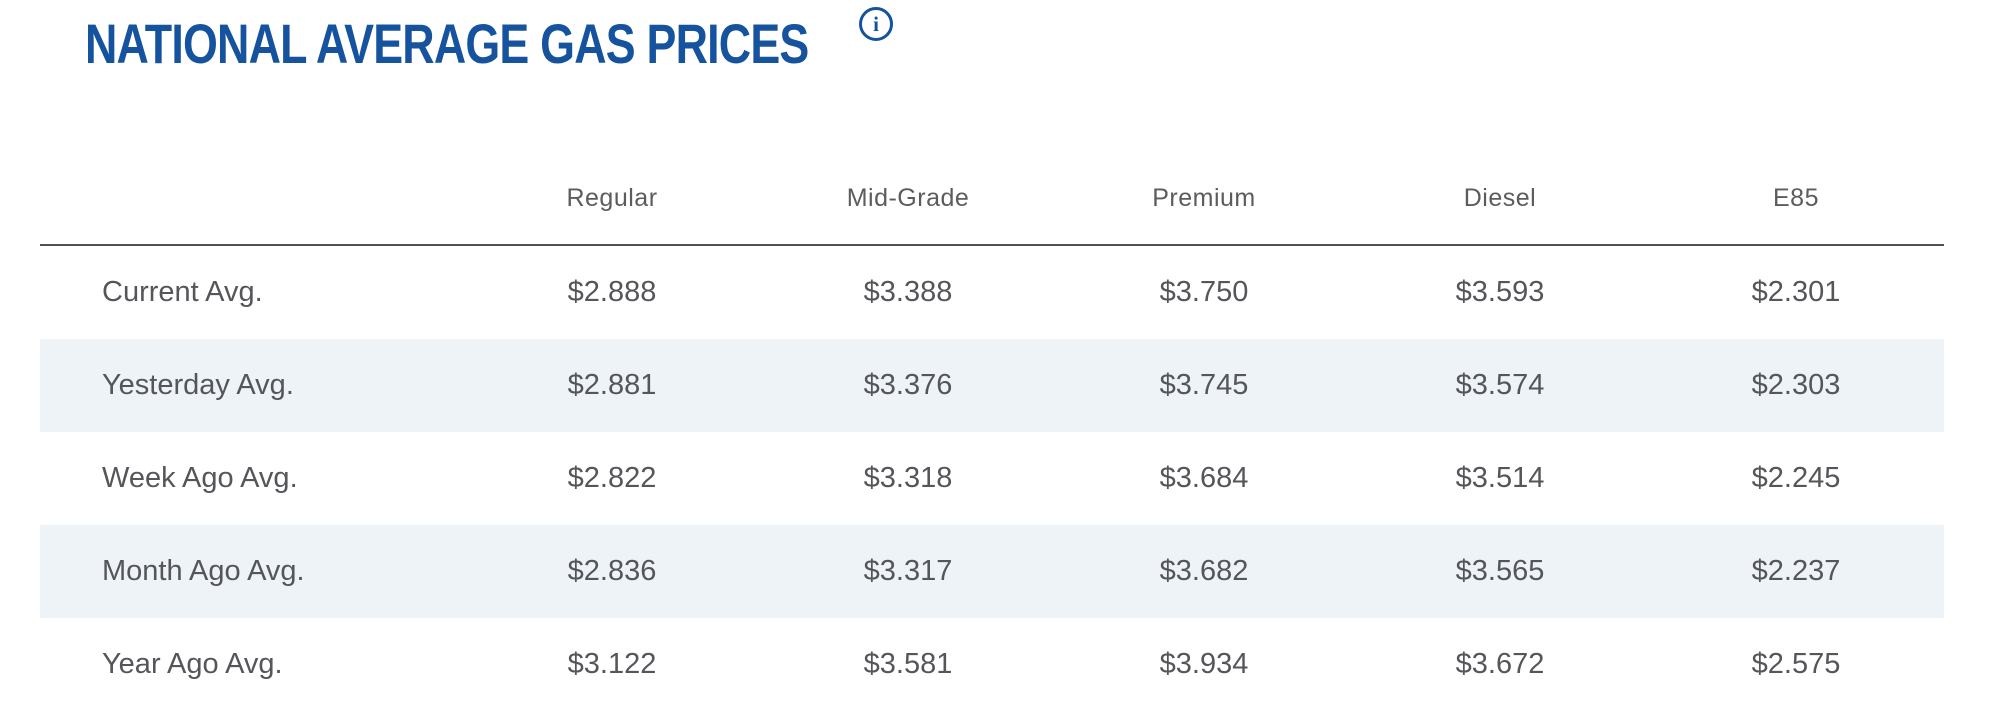 The image size is (2000, 724). I want to click on price-cell: $3.376, so click(908, 385).